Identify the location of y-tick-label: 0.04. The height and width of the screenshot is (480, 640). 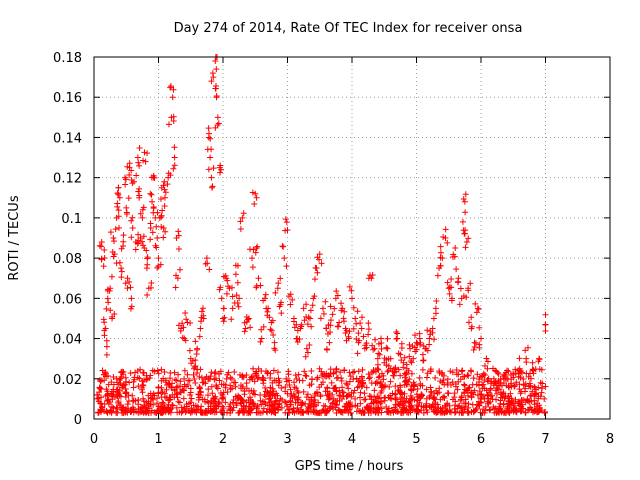
(67, 340).